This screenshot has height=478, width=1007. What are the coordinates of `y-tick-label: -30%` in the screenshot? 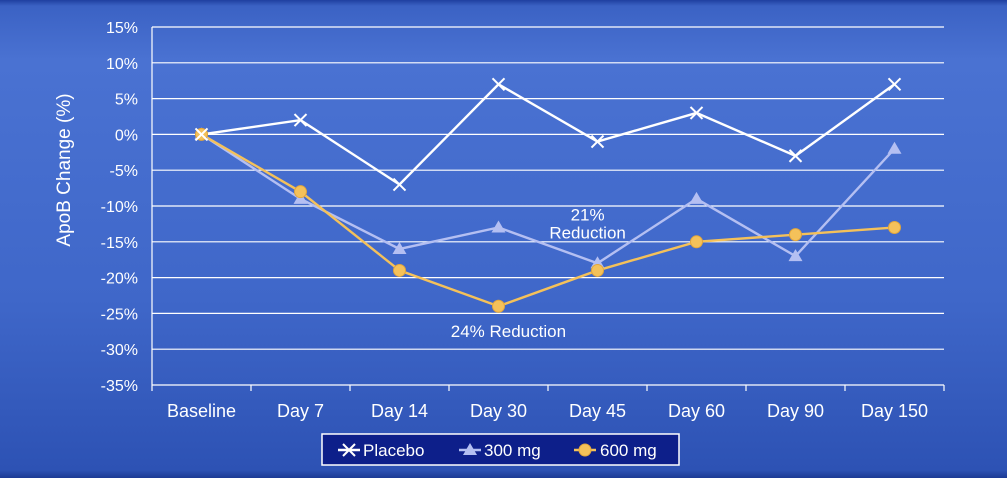 It's located at (119, 350).